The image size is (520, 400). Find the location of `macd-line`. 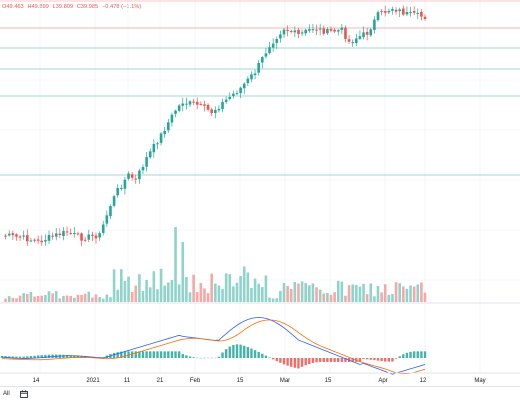

macd-line is located at coordinates (213, 346).